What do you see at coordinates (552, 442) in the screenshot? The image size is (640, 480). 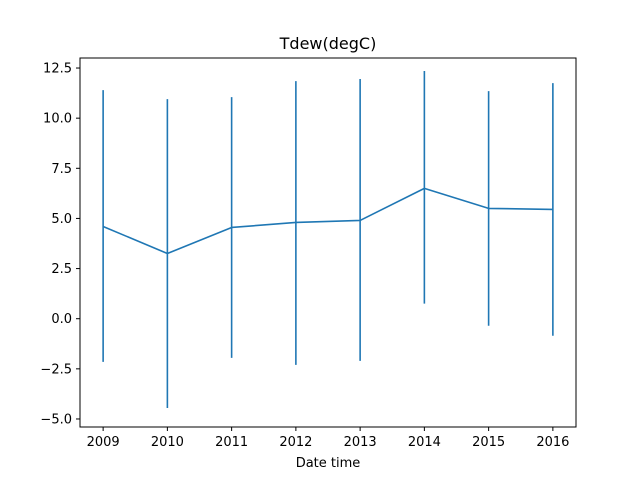 I see `x-tick-label: 2016` at bounding box center [552, 442].